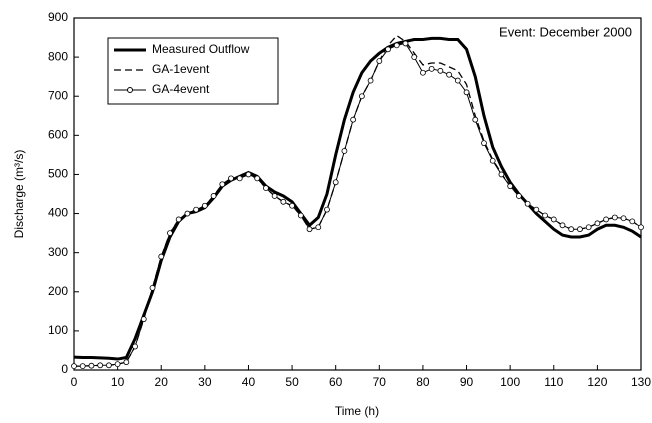 The width and height of the screenshot is (652, 423). I want to click on x-tick-label: 70, so click(380, 382).